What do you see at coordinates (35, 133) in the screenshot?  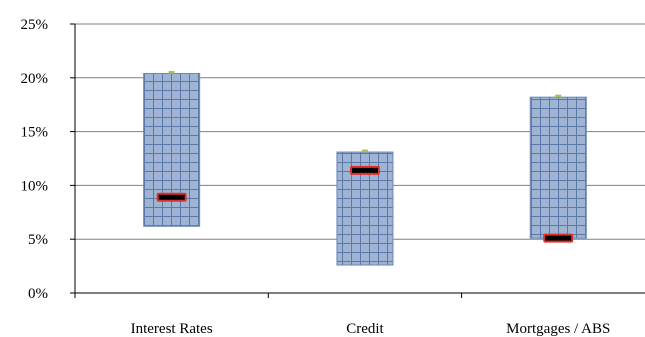 I see `y-tick-label: 15%` at bounding box center [35, 133].